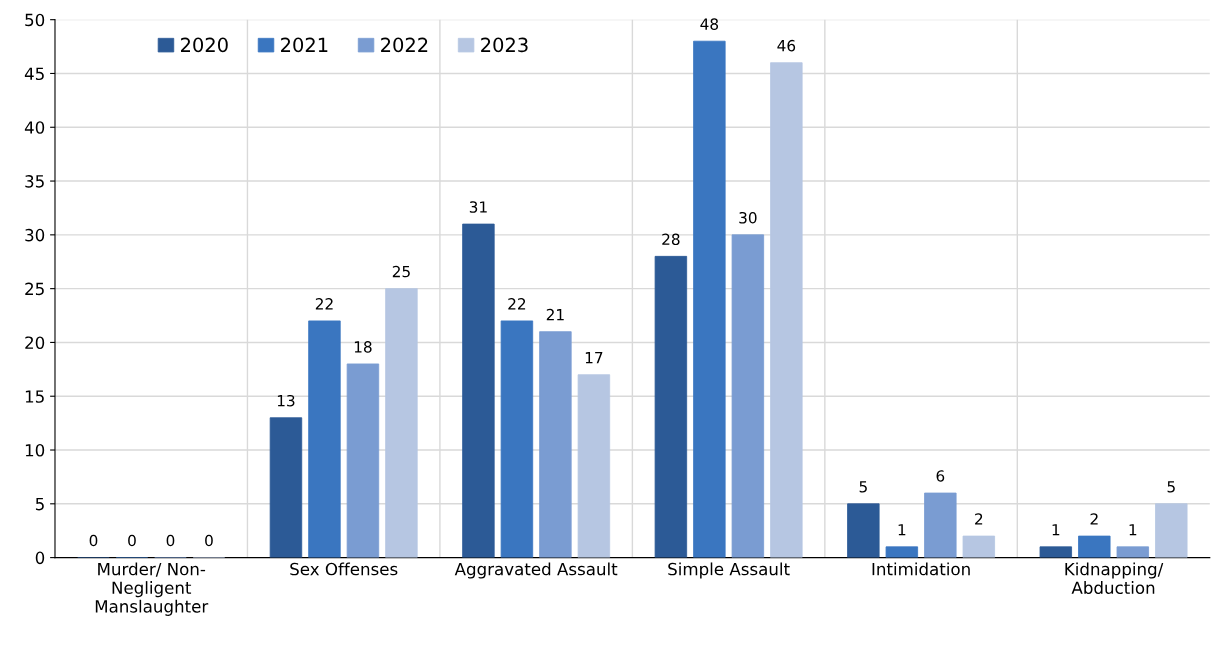 The width and height of the screenshot is (1222, 656). Describe the element at coordinates (35, 342) in the screenshot. I see `y-tick-label: 20` at that location.